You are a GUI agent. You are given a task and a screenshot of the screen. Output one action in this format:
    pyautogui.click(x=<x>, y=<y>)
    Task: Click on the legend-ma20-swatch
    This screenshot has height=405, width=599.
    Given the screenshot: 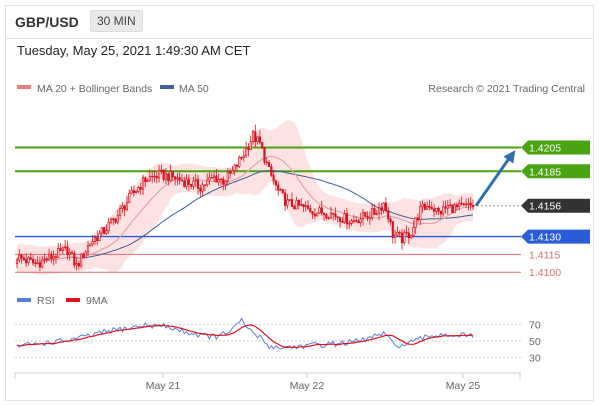 What is the action you would take?
    pyautogui.click(x=24, y=87)
    